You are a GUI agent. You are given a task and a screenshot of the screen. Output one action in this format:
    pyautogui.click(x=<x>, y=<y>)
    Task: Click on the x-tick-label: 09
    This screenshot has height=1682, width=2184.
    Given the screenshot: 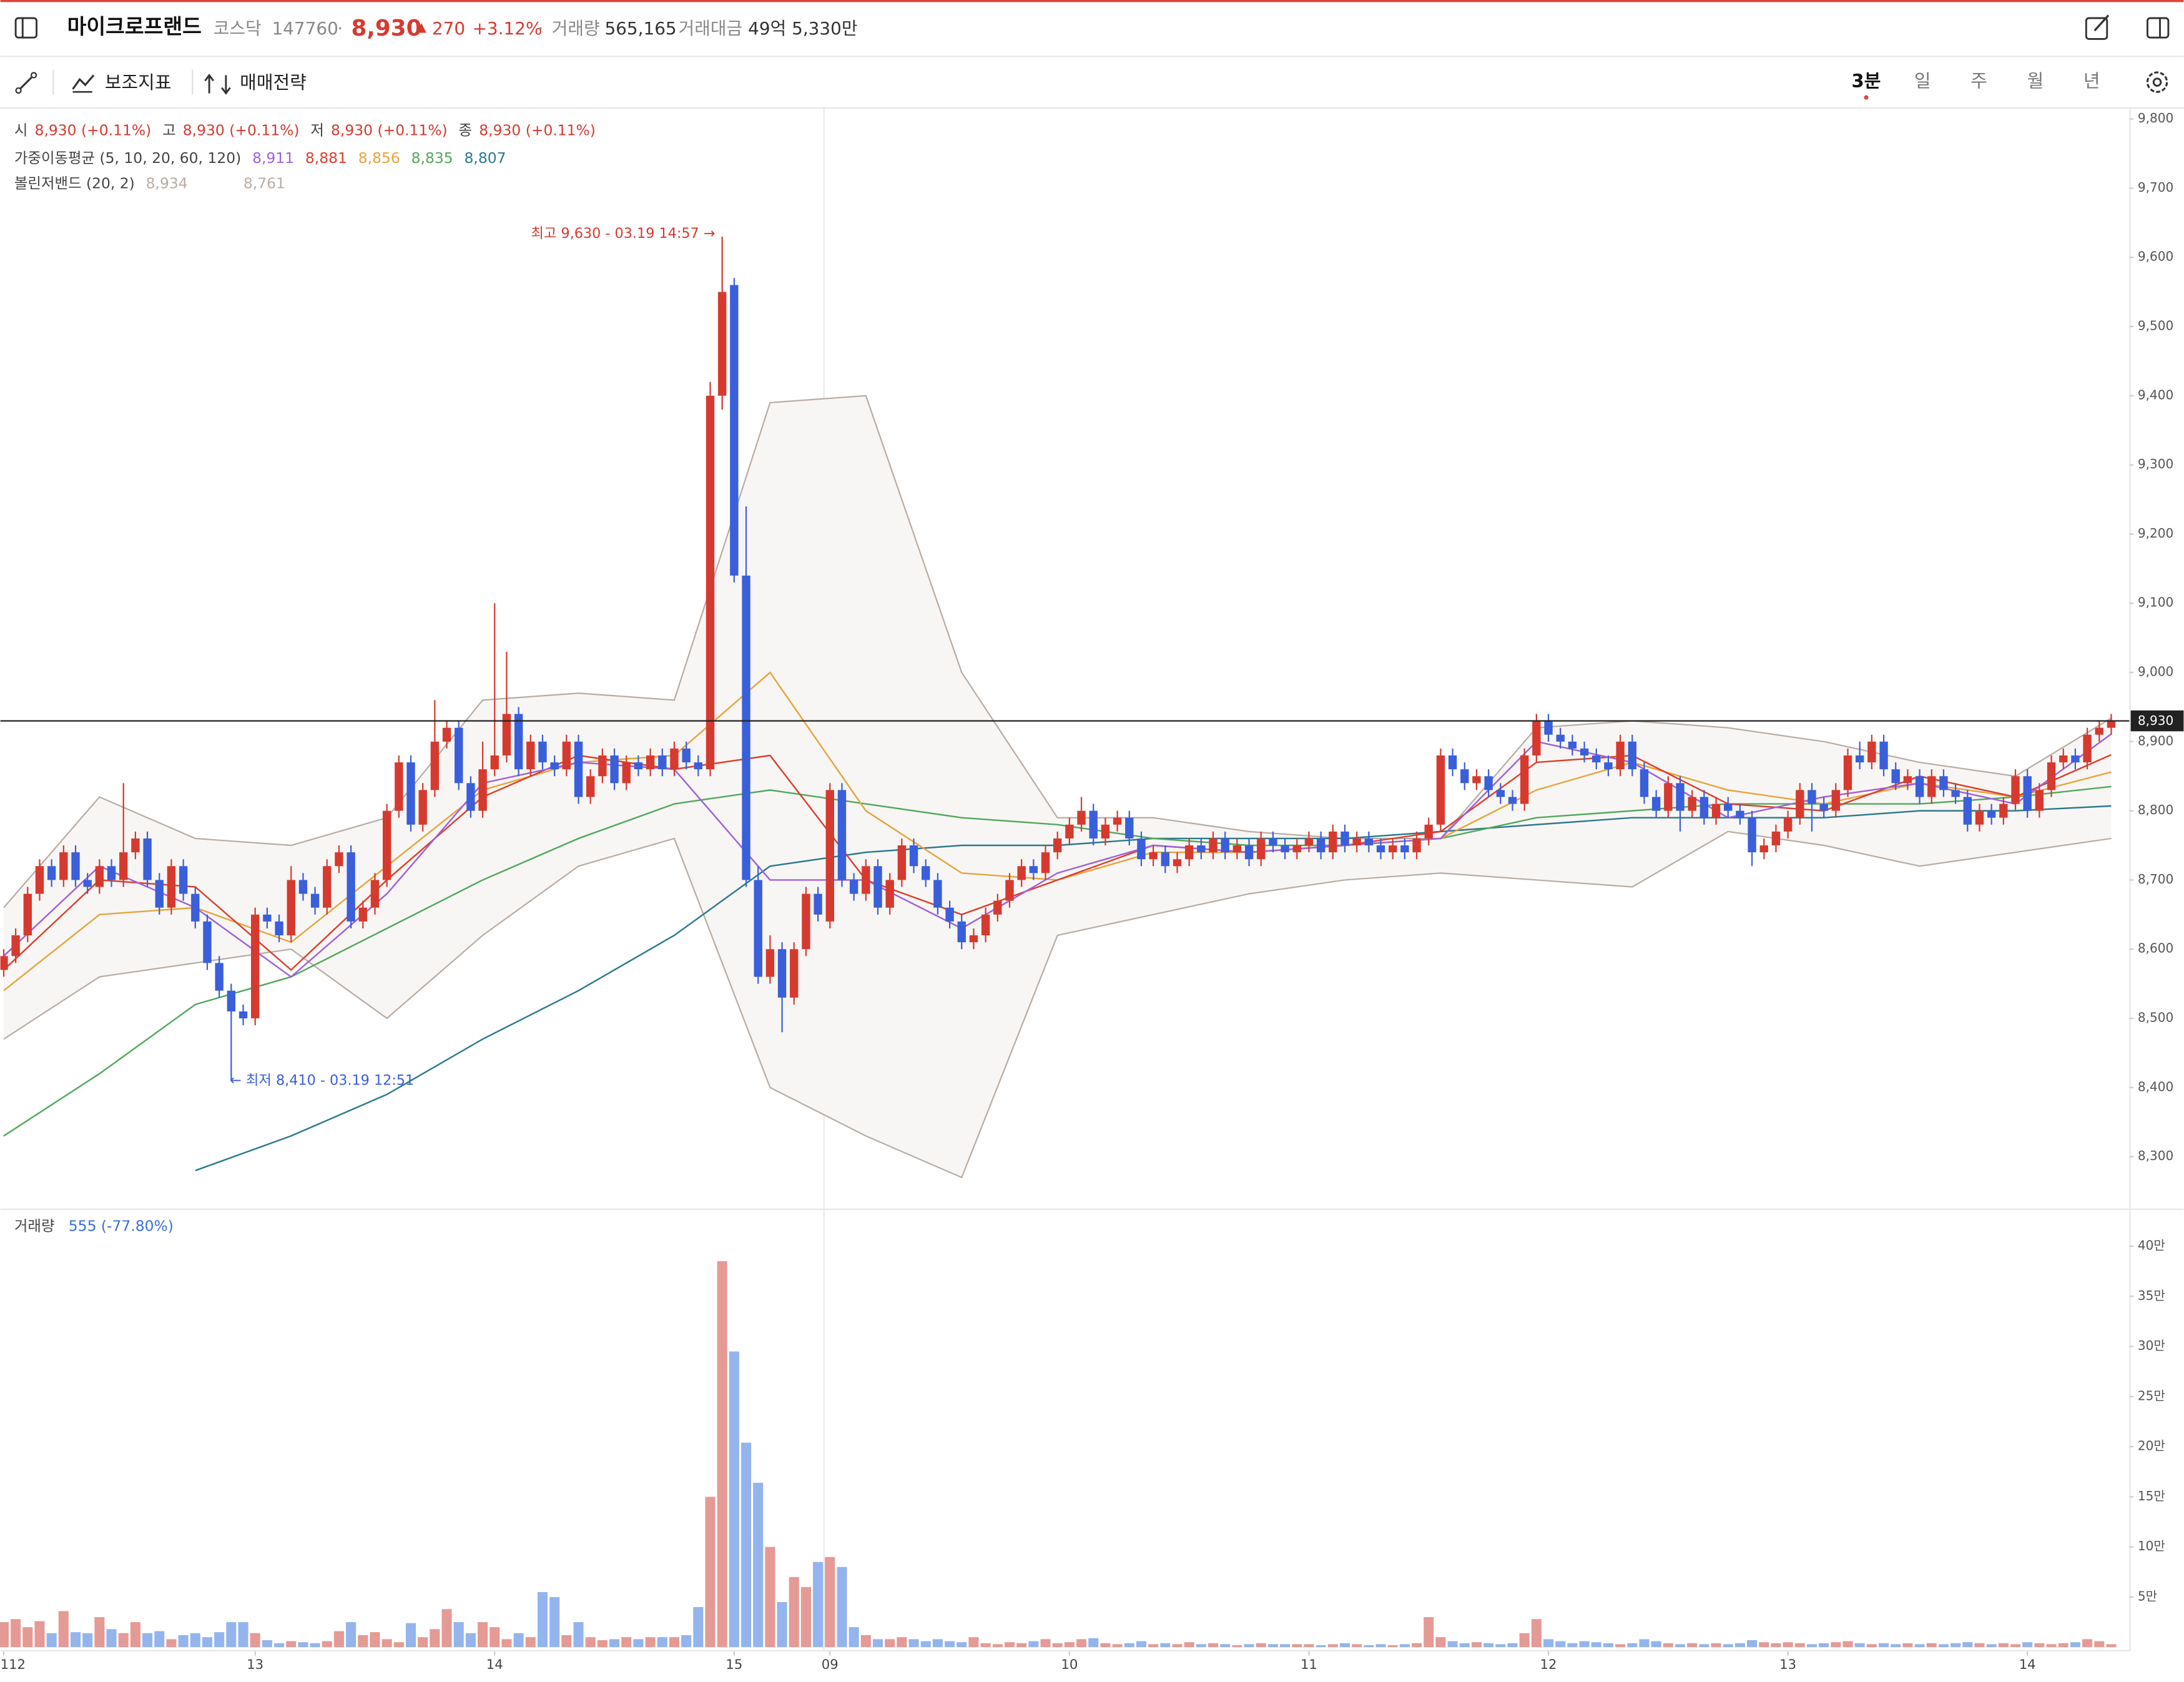 What is the action you would take?
    pyautogui.click(x=830, y=1664)
    